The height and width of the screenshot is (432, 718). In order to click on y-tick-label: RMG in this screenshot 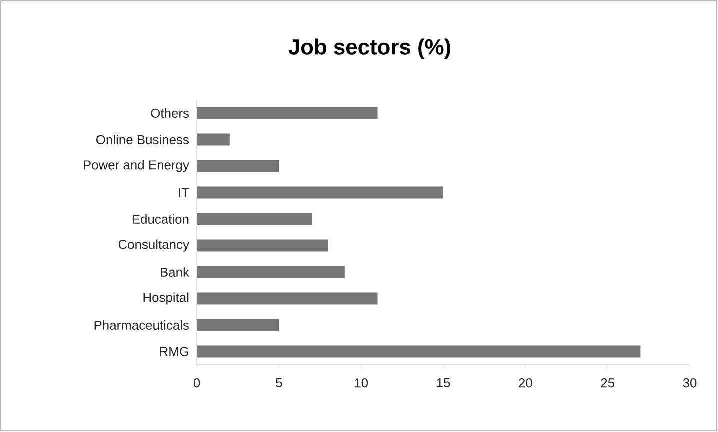, I will do `click(174, 351)`.